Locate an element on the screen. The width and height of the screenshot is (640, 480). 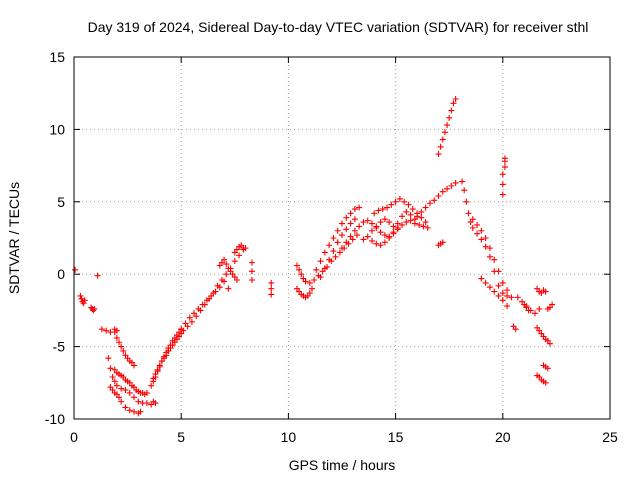
y-tick-label: 10 is located at coordinates (57, 129).